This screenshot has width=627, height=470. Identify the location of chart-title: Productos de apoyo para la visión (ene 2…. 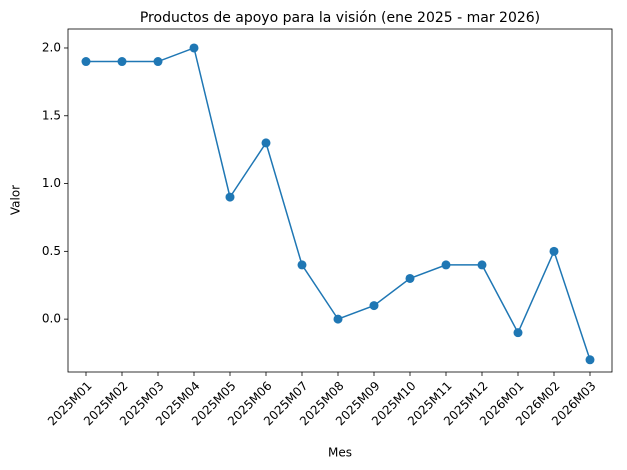
(340, 18).